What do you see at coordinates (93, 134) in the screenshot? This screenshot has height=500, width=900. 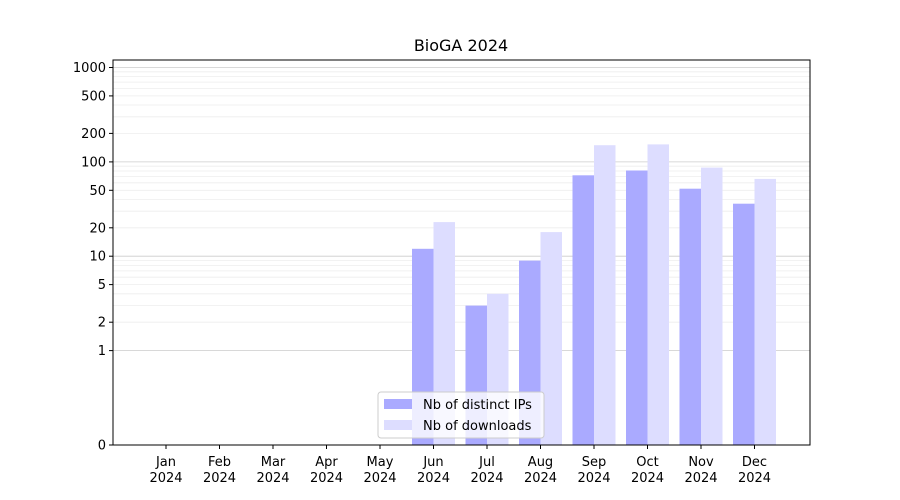 I see `y-tick-label: 200` at bounding box center [93, 134].